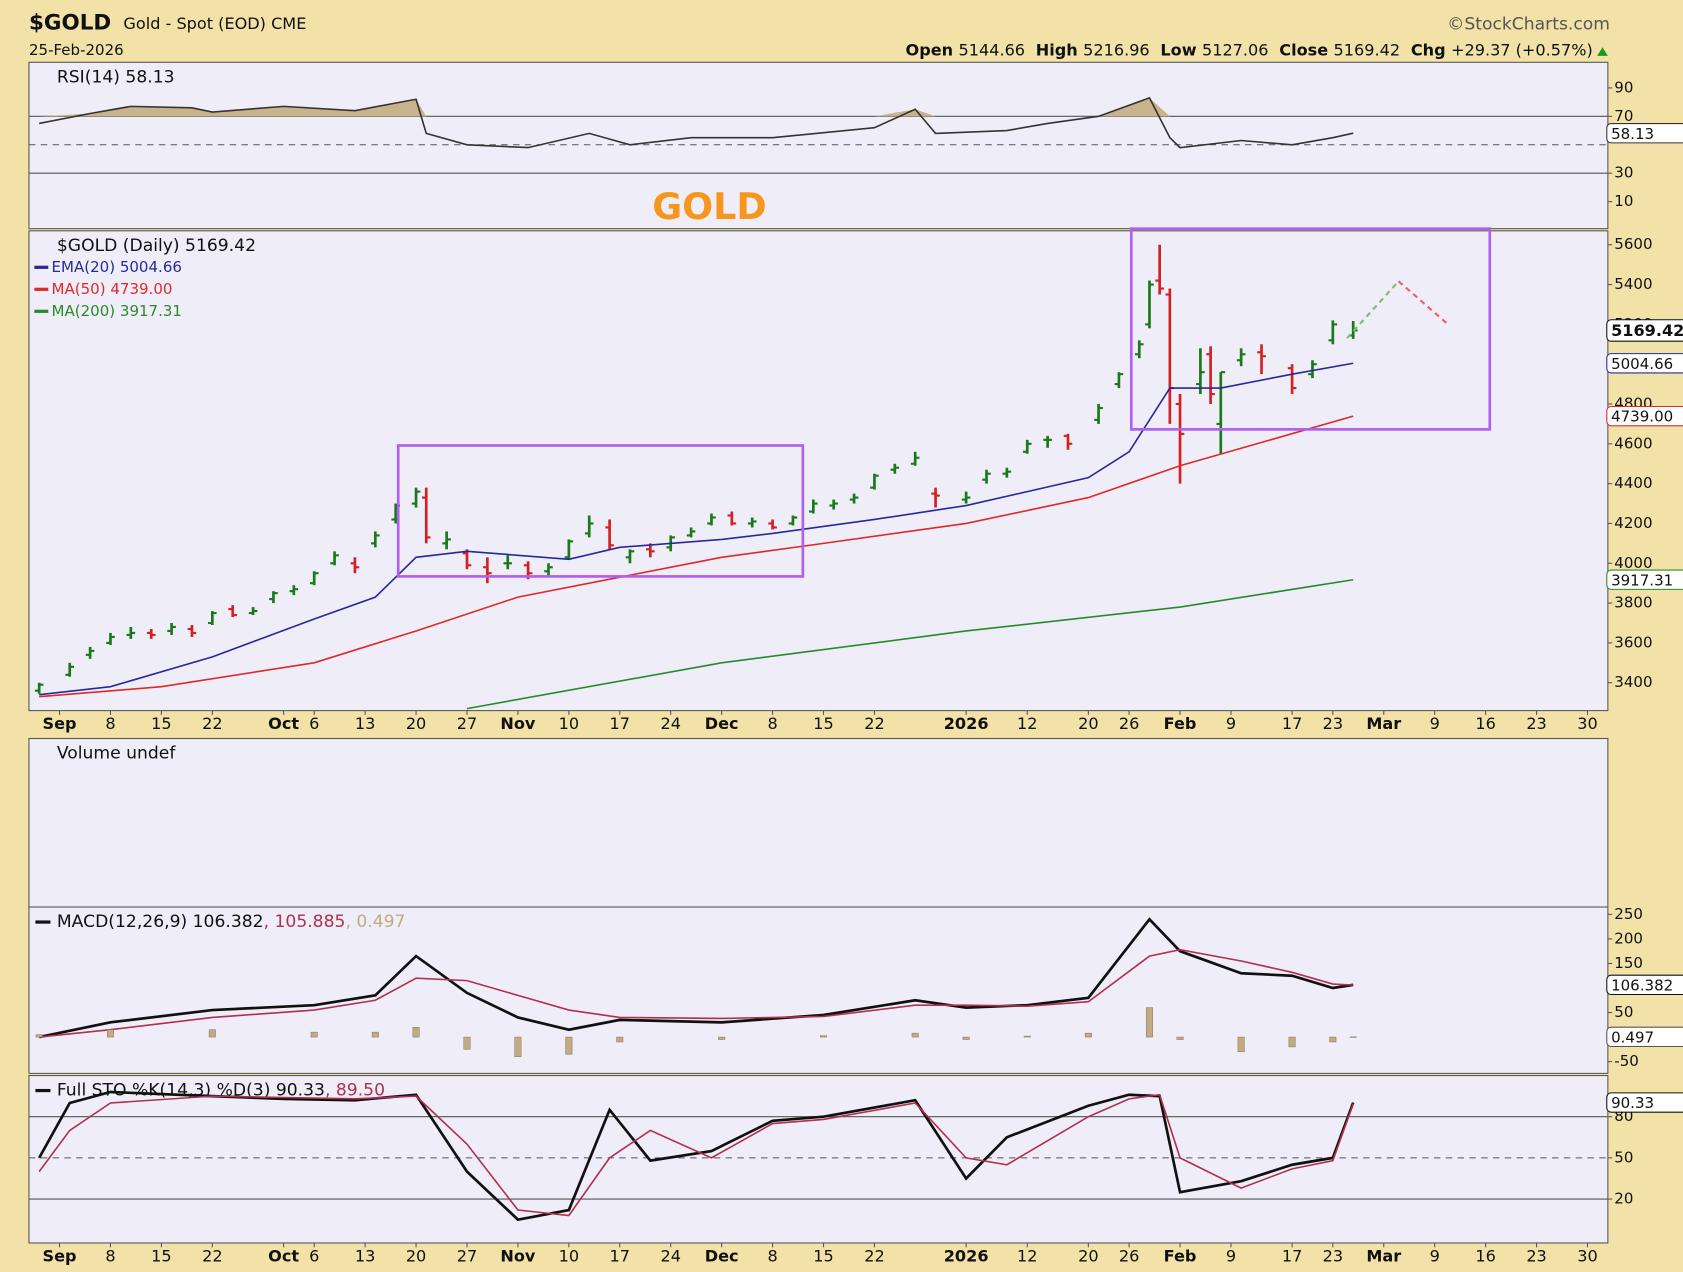 The image size is (1683, 1272). Describe the element at coordinates (60, 1255) in the screenshot. I see `x-tick-label: Sep` at that location.